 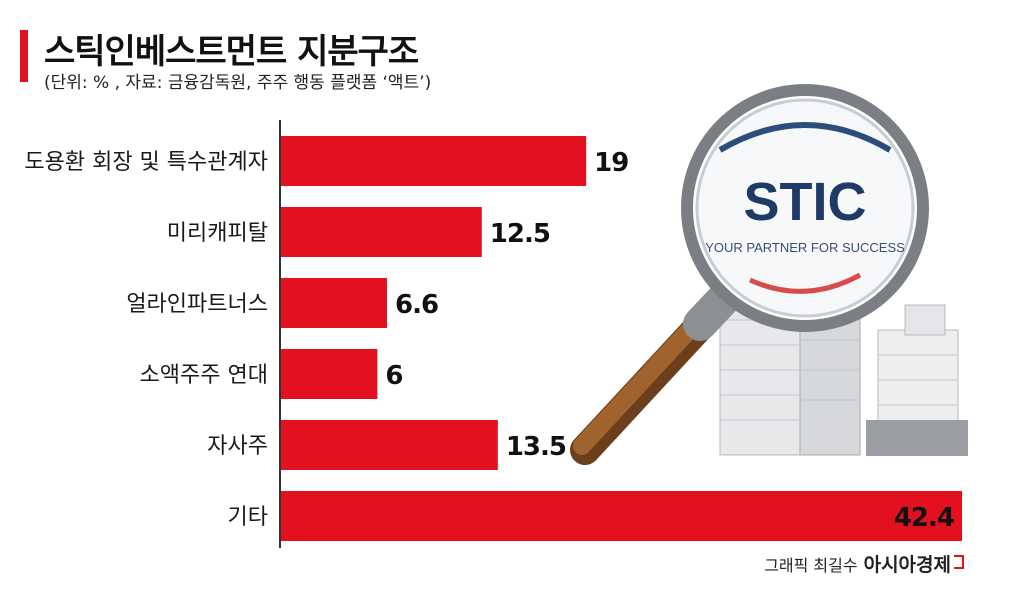 What do you see at coordinates (907, 565) in the screenshot?
I see `publisher-brand: 아시아경제` at bounding box center [907, 565].